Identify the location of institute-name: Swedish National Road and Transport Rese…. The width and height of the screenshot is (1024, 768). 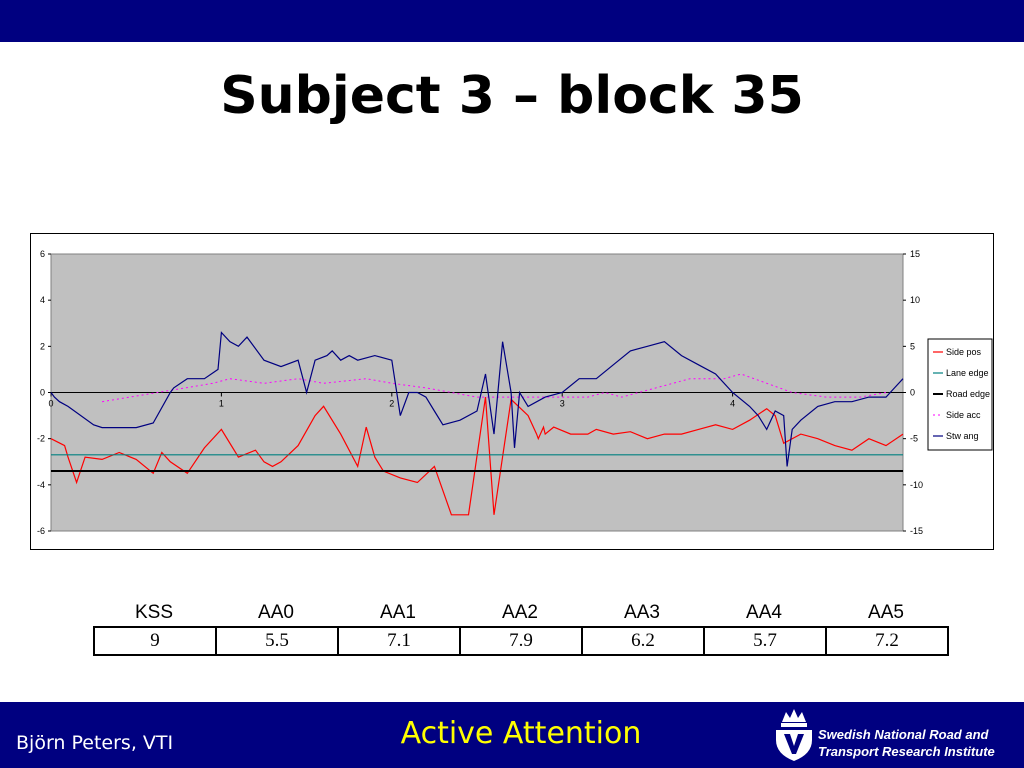
(906, 743).